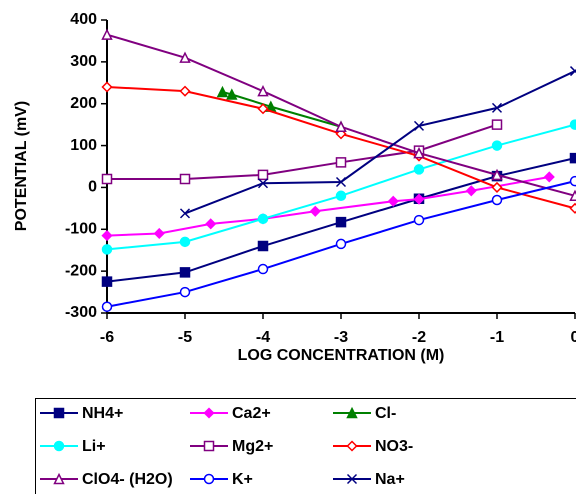 This screenshot has width=576, height=494. I want to click on x-tick-label: -6, so click(107, 337).